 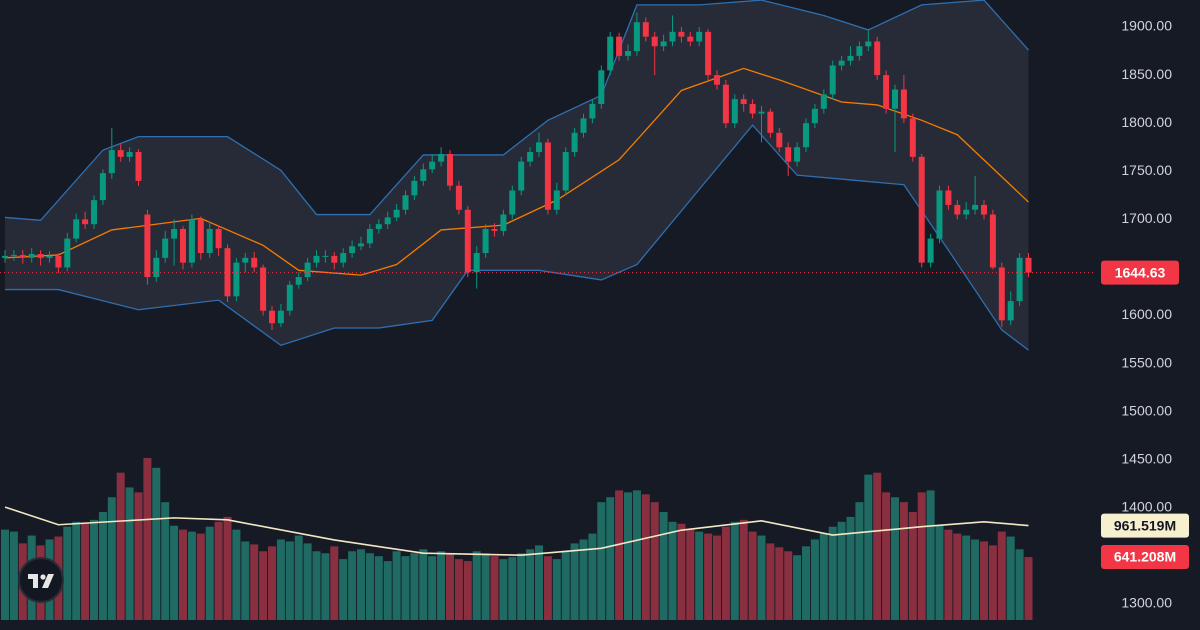 I want to click on y-tick-label: 1750.00, so click(x=1146, y=170).